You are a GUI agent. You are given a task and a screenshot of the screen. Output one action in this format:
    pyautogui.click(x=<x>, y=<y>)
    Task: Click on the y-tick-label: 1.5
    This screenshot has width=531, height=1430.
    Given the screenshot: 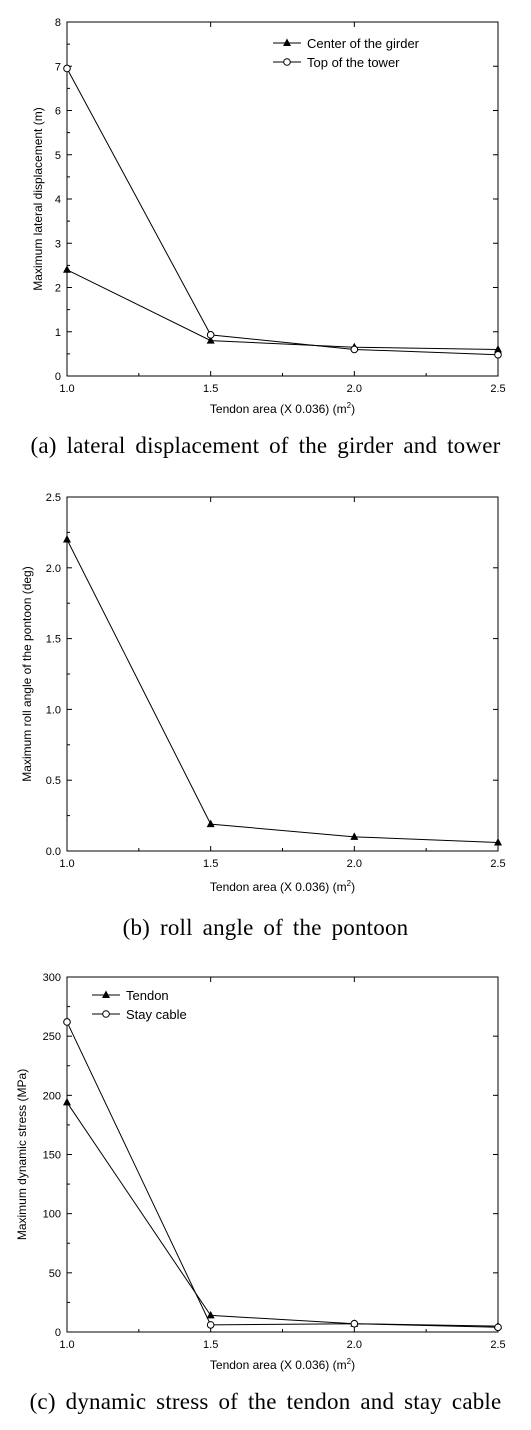 What is the action you would take?
    pyautogui.click(x=53, y=640)
    